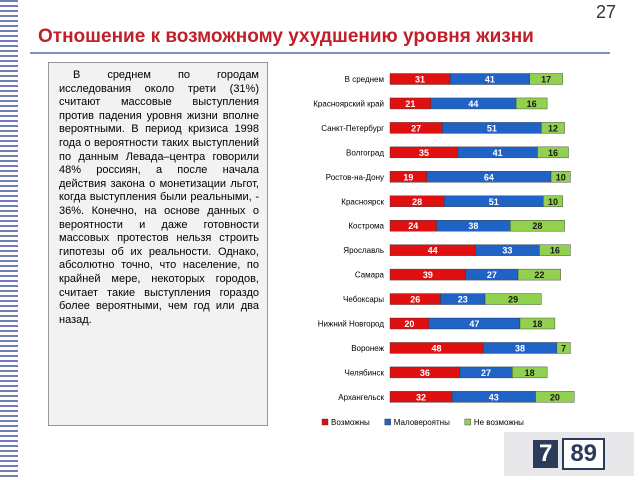  Describe the element at coordinates (350, 422) in the screenshot. I see `legend-label: Возможны` at that location.